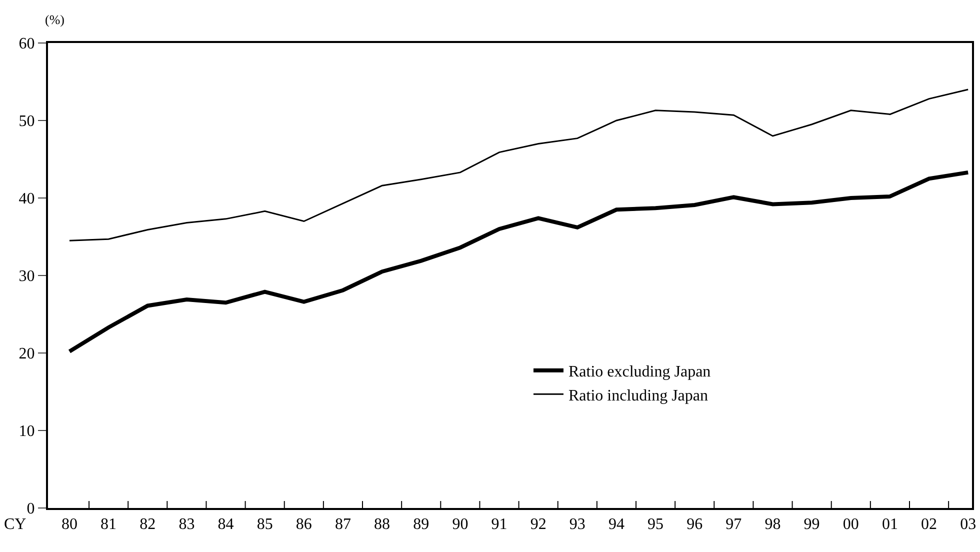 This screenshot has width=980, height=552. What do you see at coordinates (108, 525) in the screenshot?
I see `x-tick-label: 81` at bounding box center [108, 525].